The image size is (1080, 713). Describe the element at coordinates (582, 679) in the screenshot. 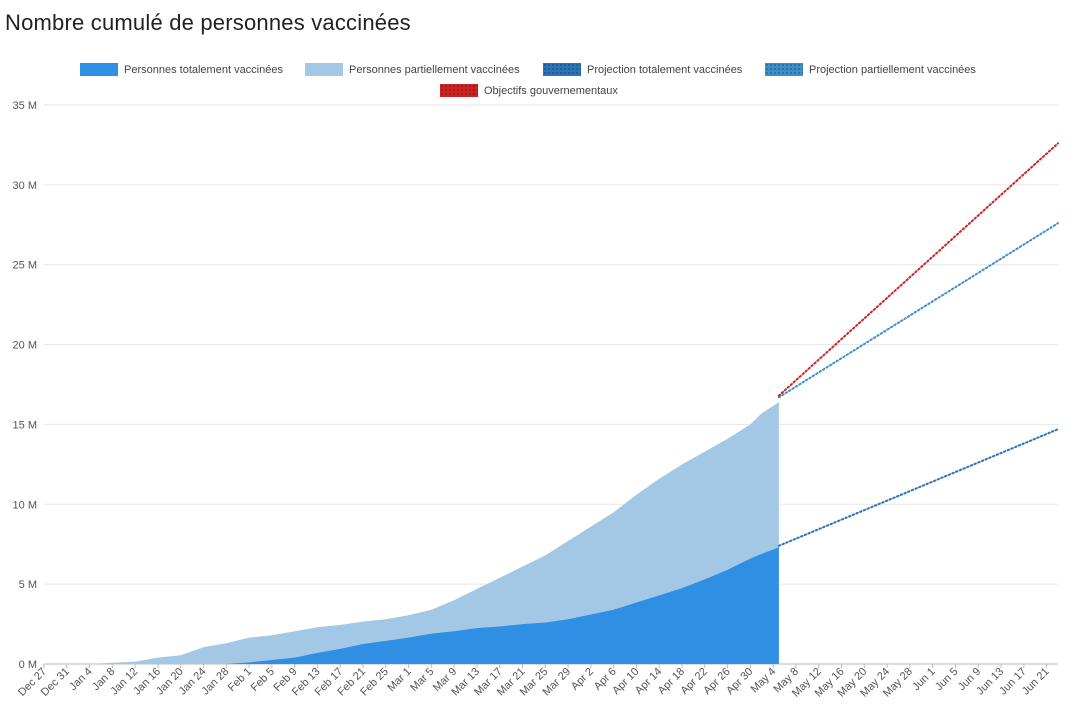

I see `x-tick-label: Apr 2` at that location.